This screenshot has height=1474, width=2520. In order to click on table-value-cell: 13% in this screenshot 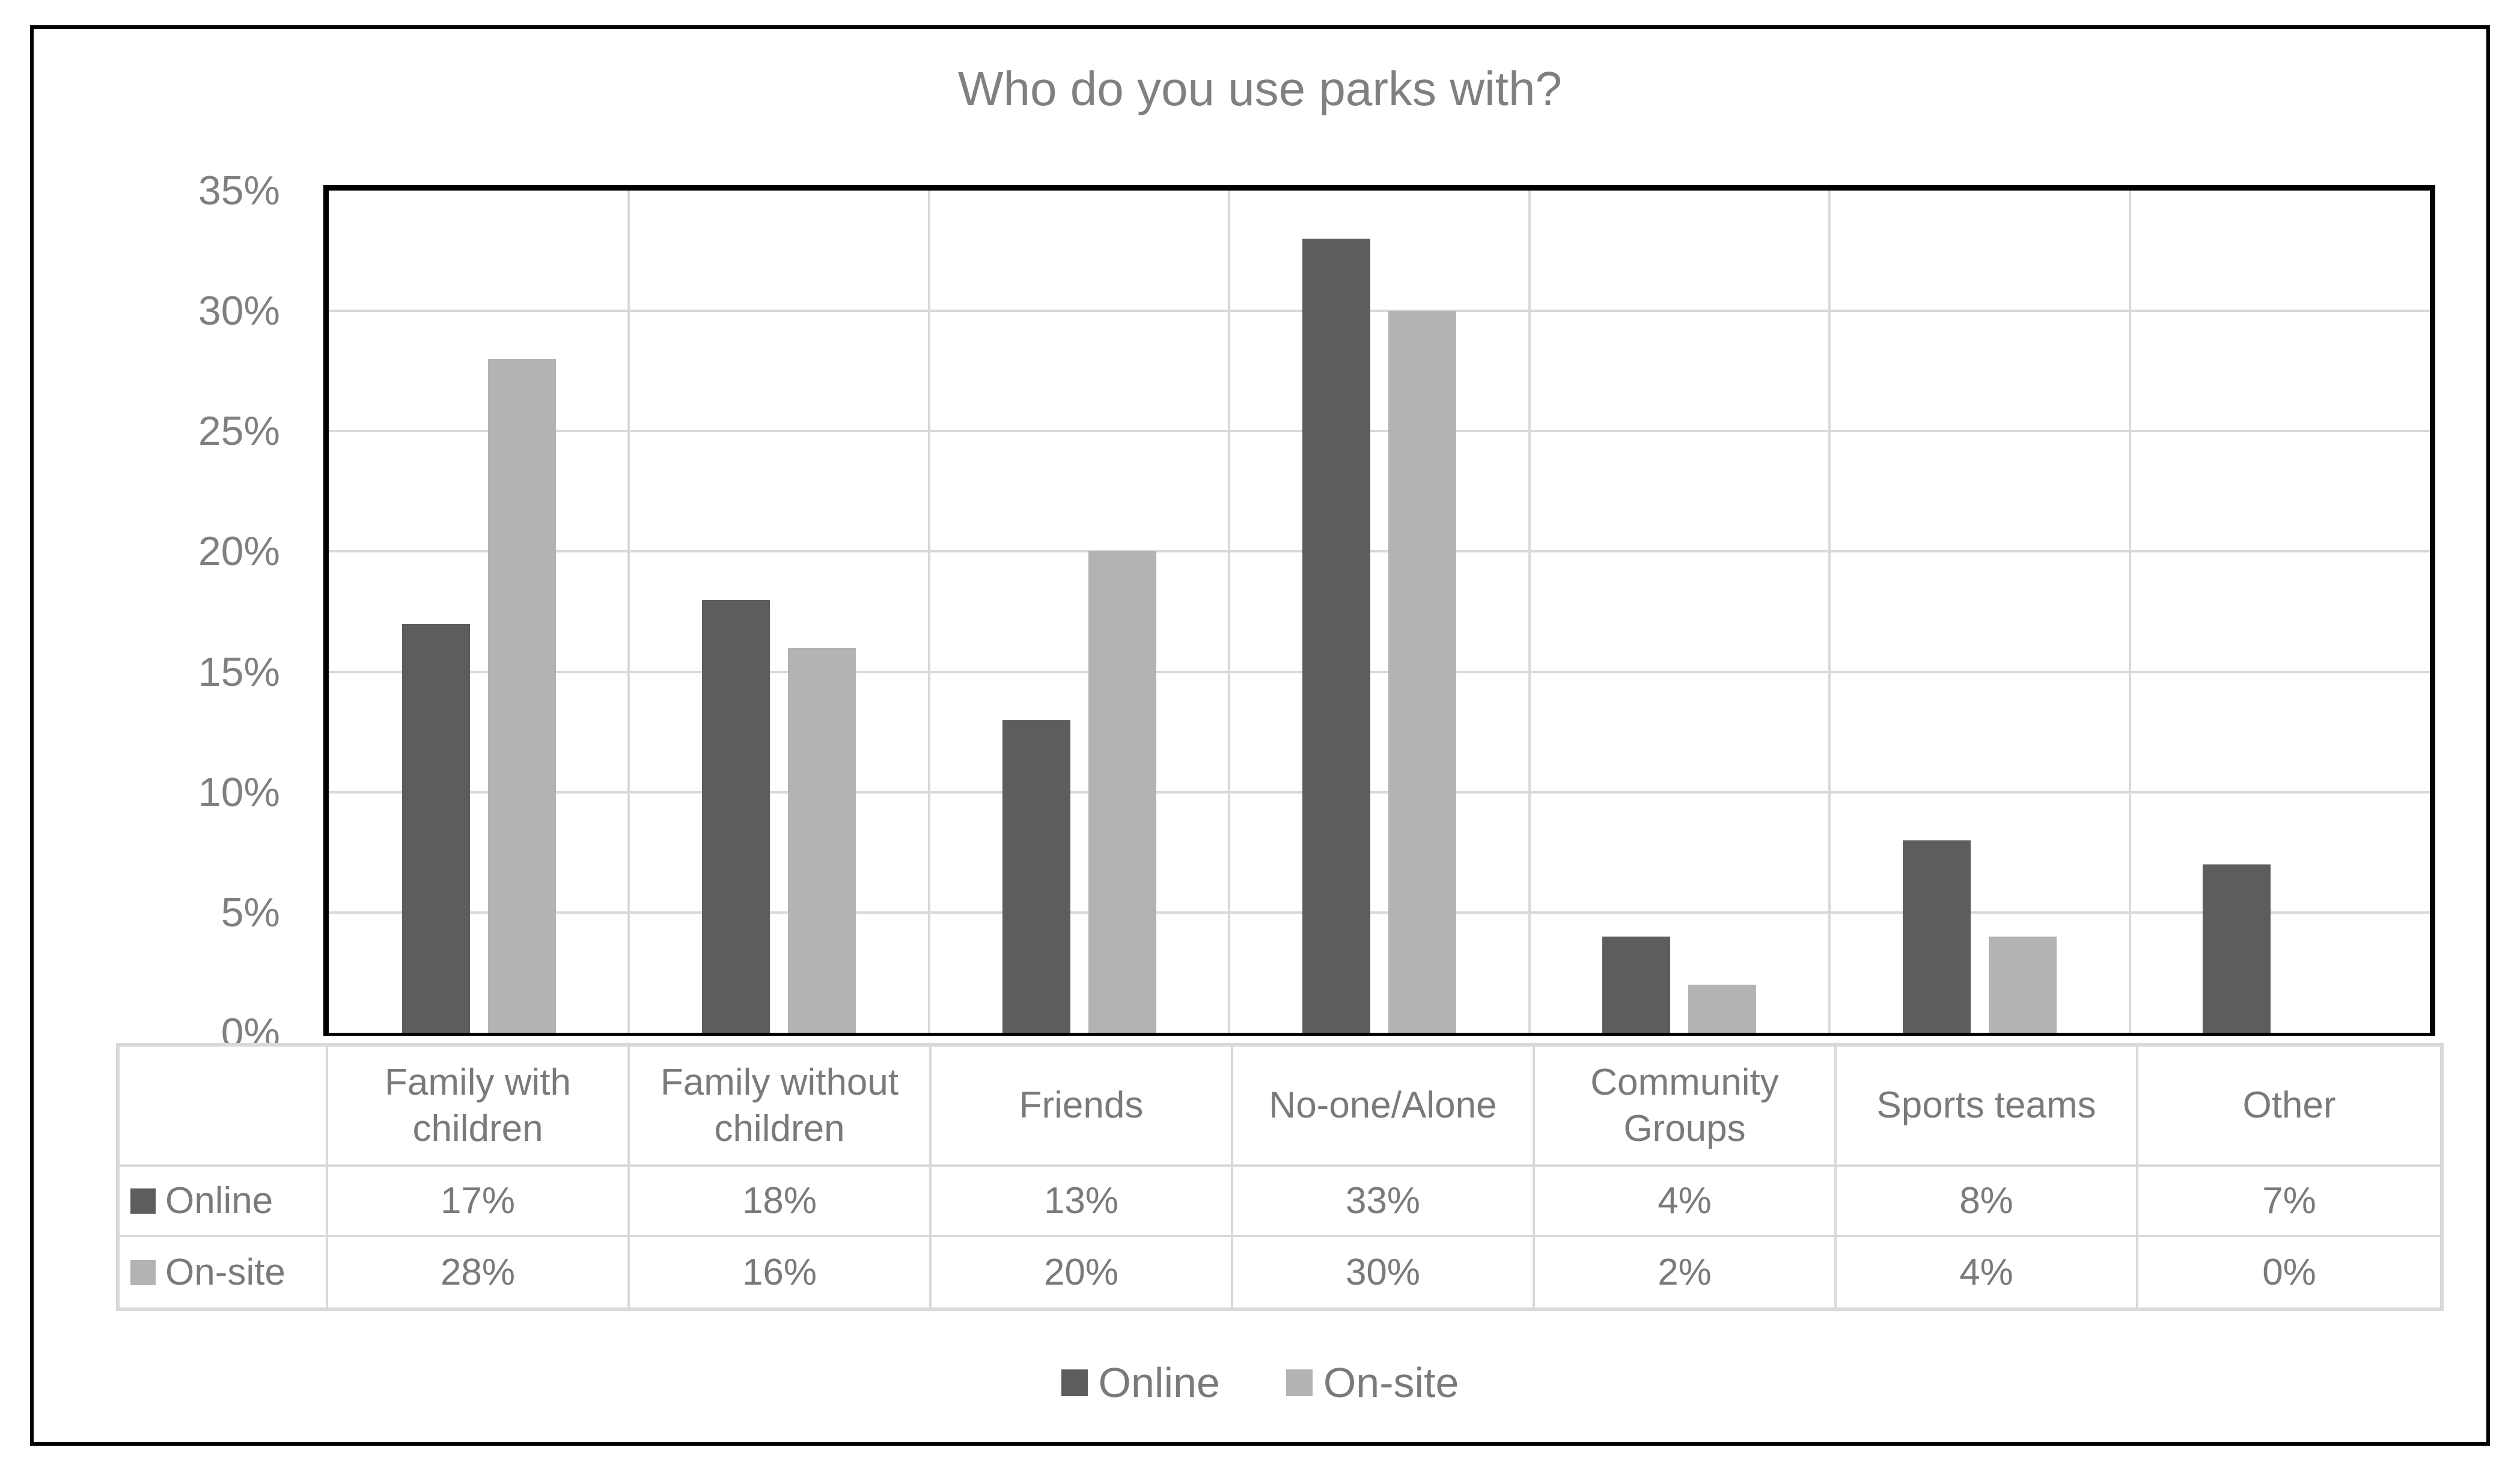, I will do `click(1083, 1202)`.